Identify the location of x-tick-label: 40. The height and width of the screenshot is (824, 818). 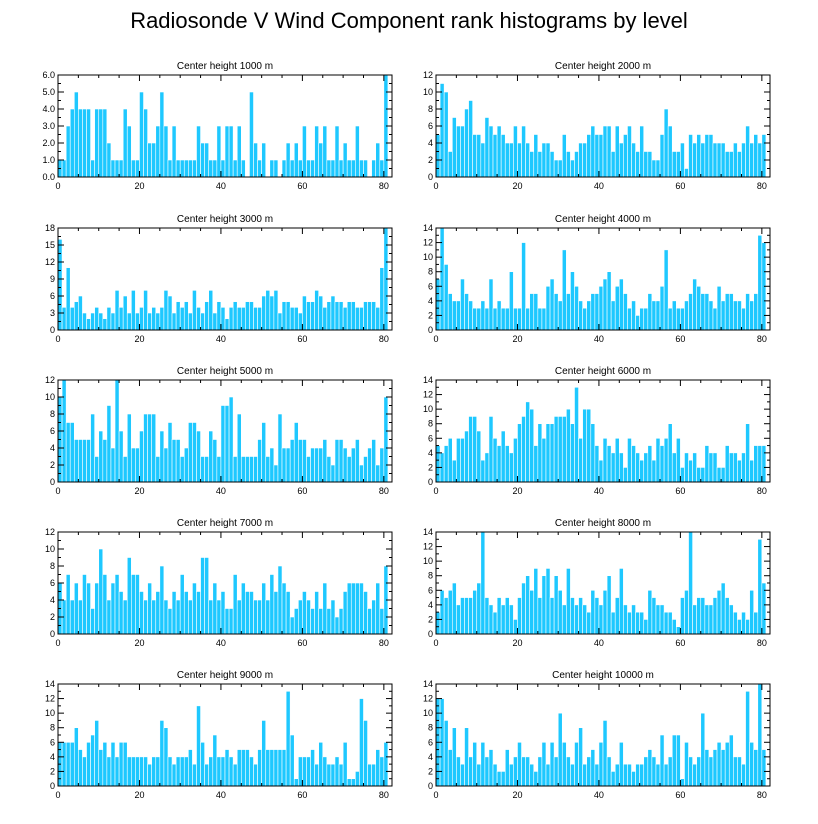
(221, 643).